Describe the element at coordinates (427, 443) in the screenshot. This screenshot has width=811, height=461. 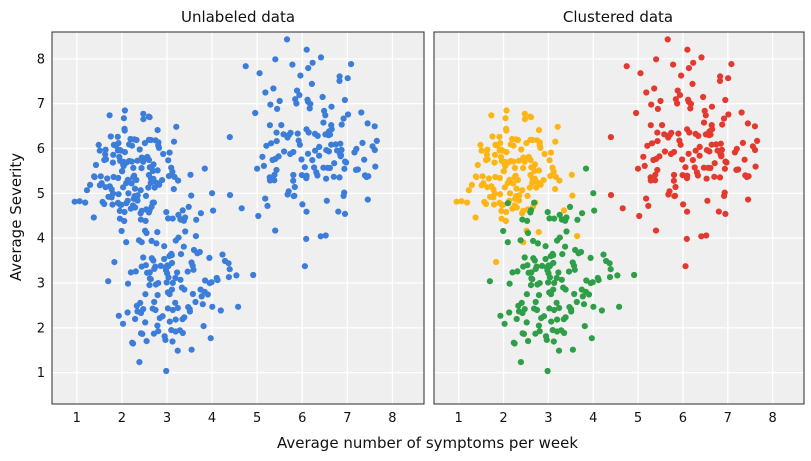
I see `x-axis-label: Average number of symptoms per week` at that location.